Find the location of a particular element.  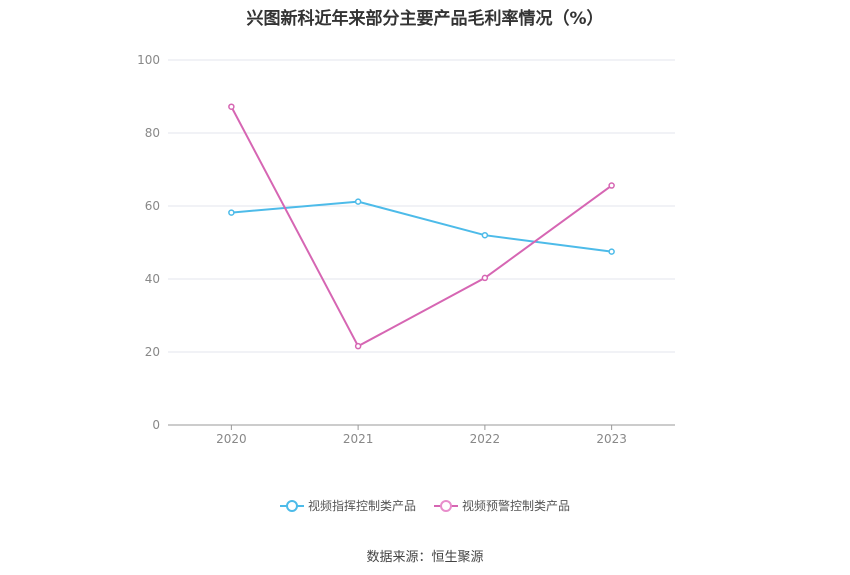

legend-item-series-1: 视频指挥控制类产品 is located at coordinates (347, 505).